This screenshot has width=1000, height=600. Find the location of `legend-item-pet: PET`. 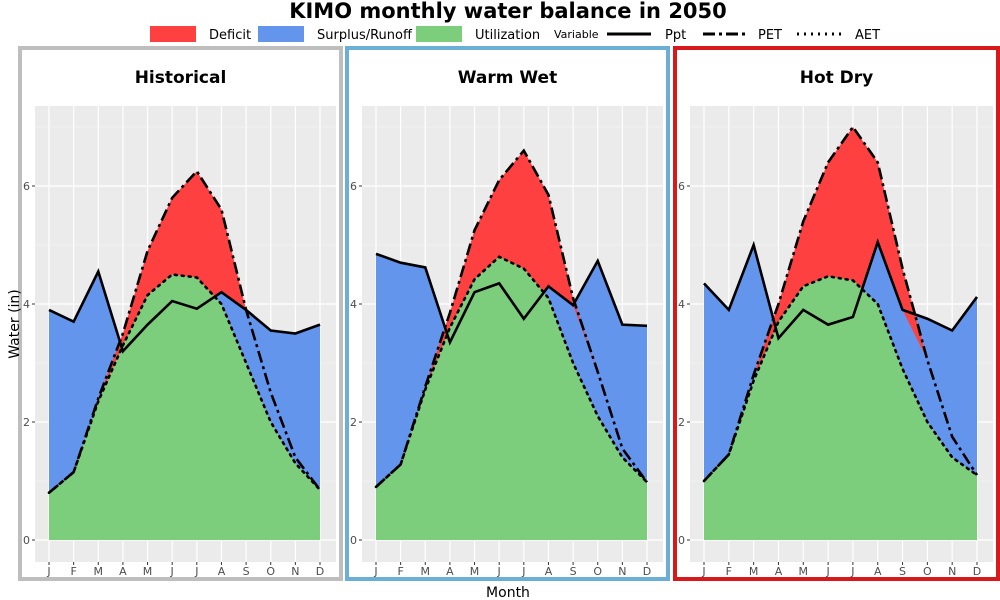

legend-item-pet: PET is located at coordinates (742, 35).